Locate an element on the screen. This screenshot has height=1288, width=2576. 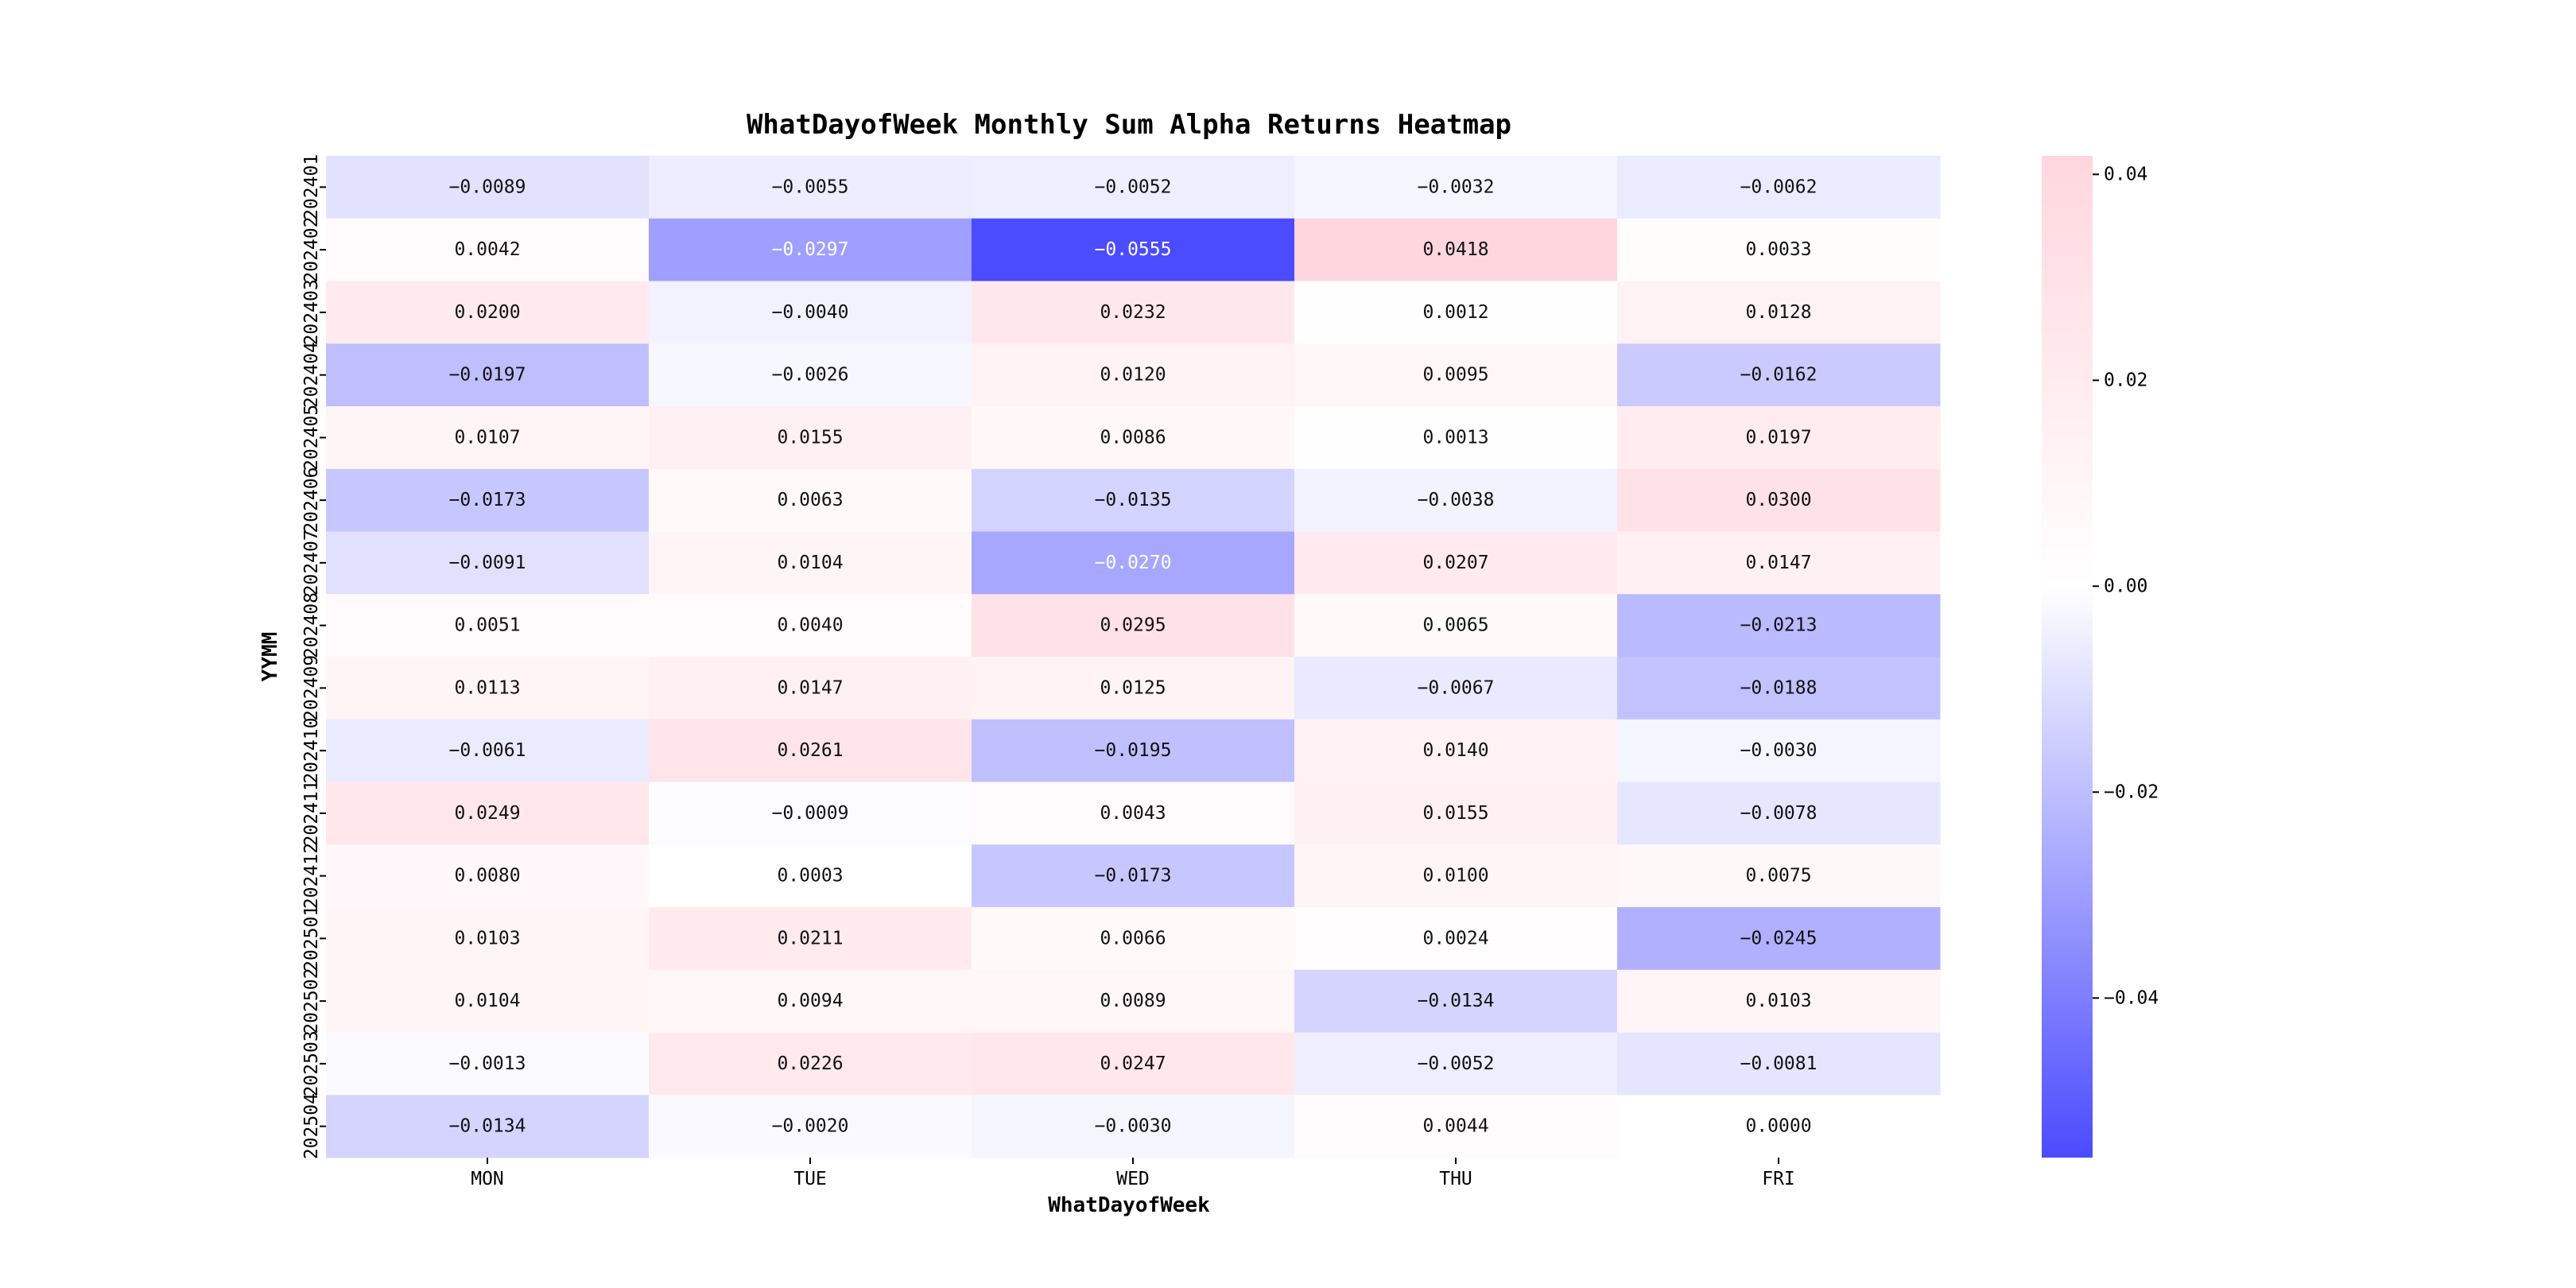
cell-value-label: −0.0078 is located at coordinates (1779, 813).